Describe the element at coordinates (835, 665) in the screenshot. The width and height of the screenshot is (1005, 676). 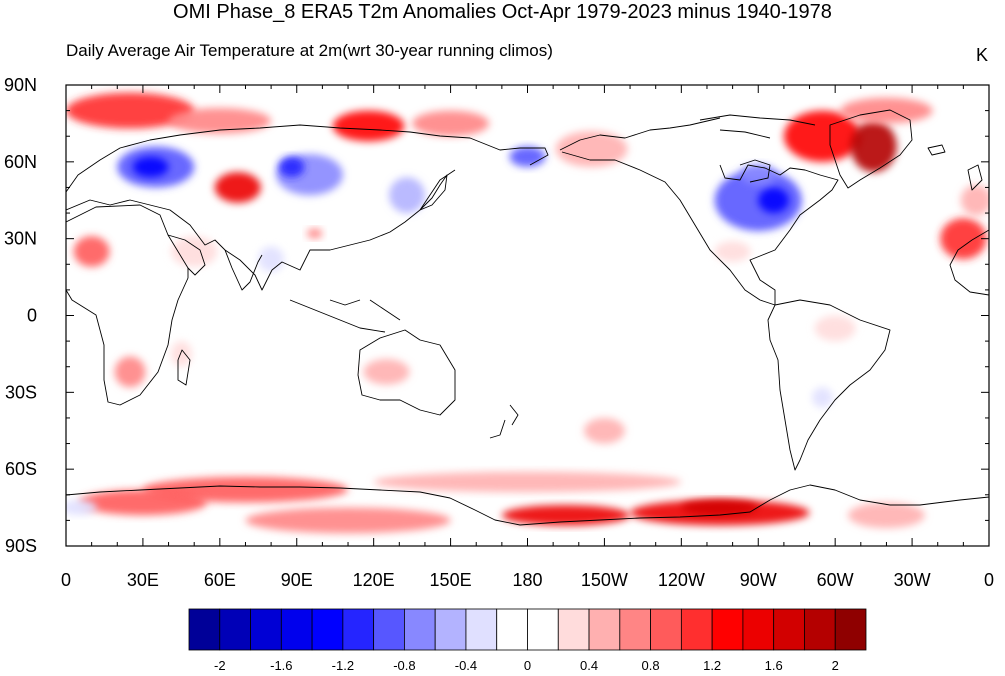
I see `colorbar-label: 2` at that location.